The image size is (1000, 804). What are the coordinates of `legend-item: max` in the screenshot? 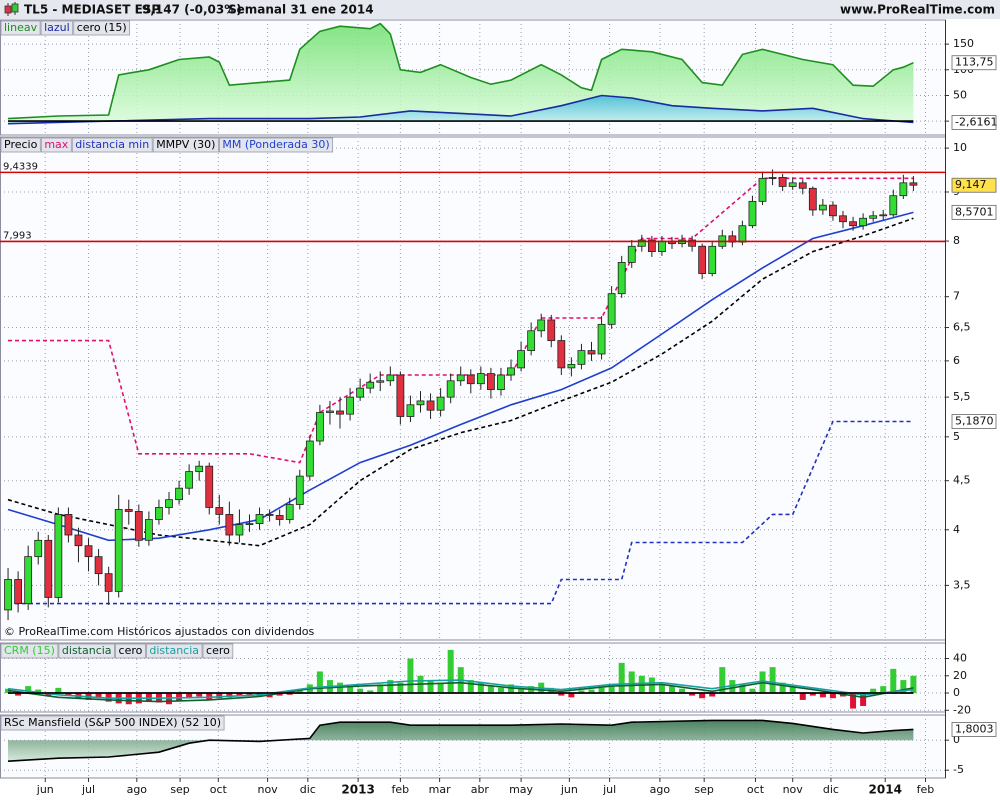 It's located at (56, 144).